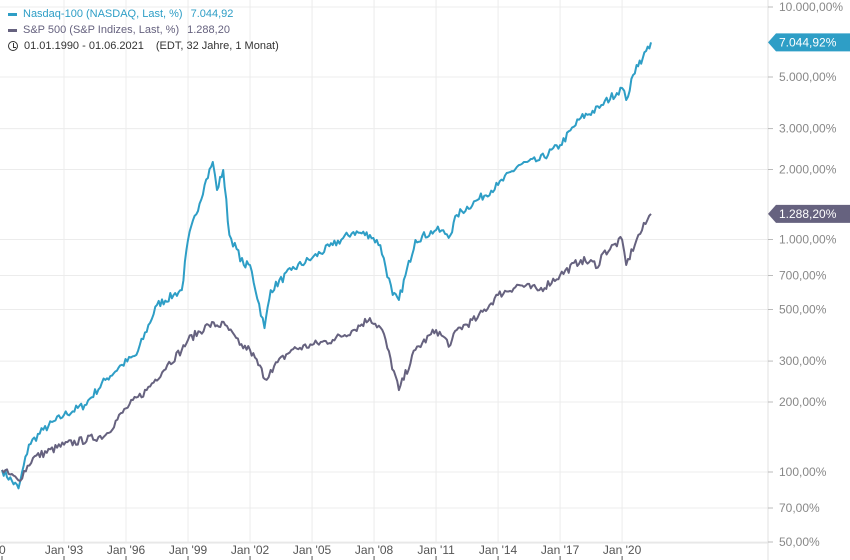 Image resolution: width=850 pixels, height=560 pixels. Describe the element at coordinates (498, 550) in the screenshot. I see `x-tick-label: Jan '14` at that location.